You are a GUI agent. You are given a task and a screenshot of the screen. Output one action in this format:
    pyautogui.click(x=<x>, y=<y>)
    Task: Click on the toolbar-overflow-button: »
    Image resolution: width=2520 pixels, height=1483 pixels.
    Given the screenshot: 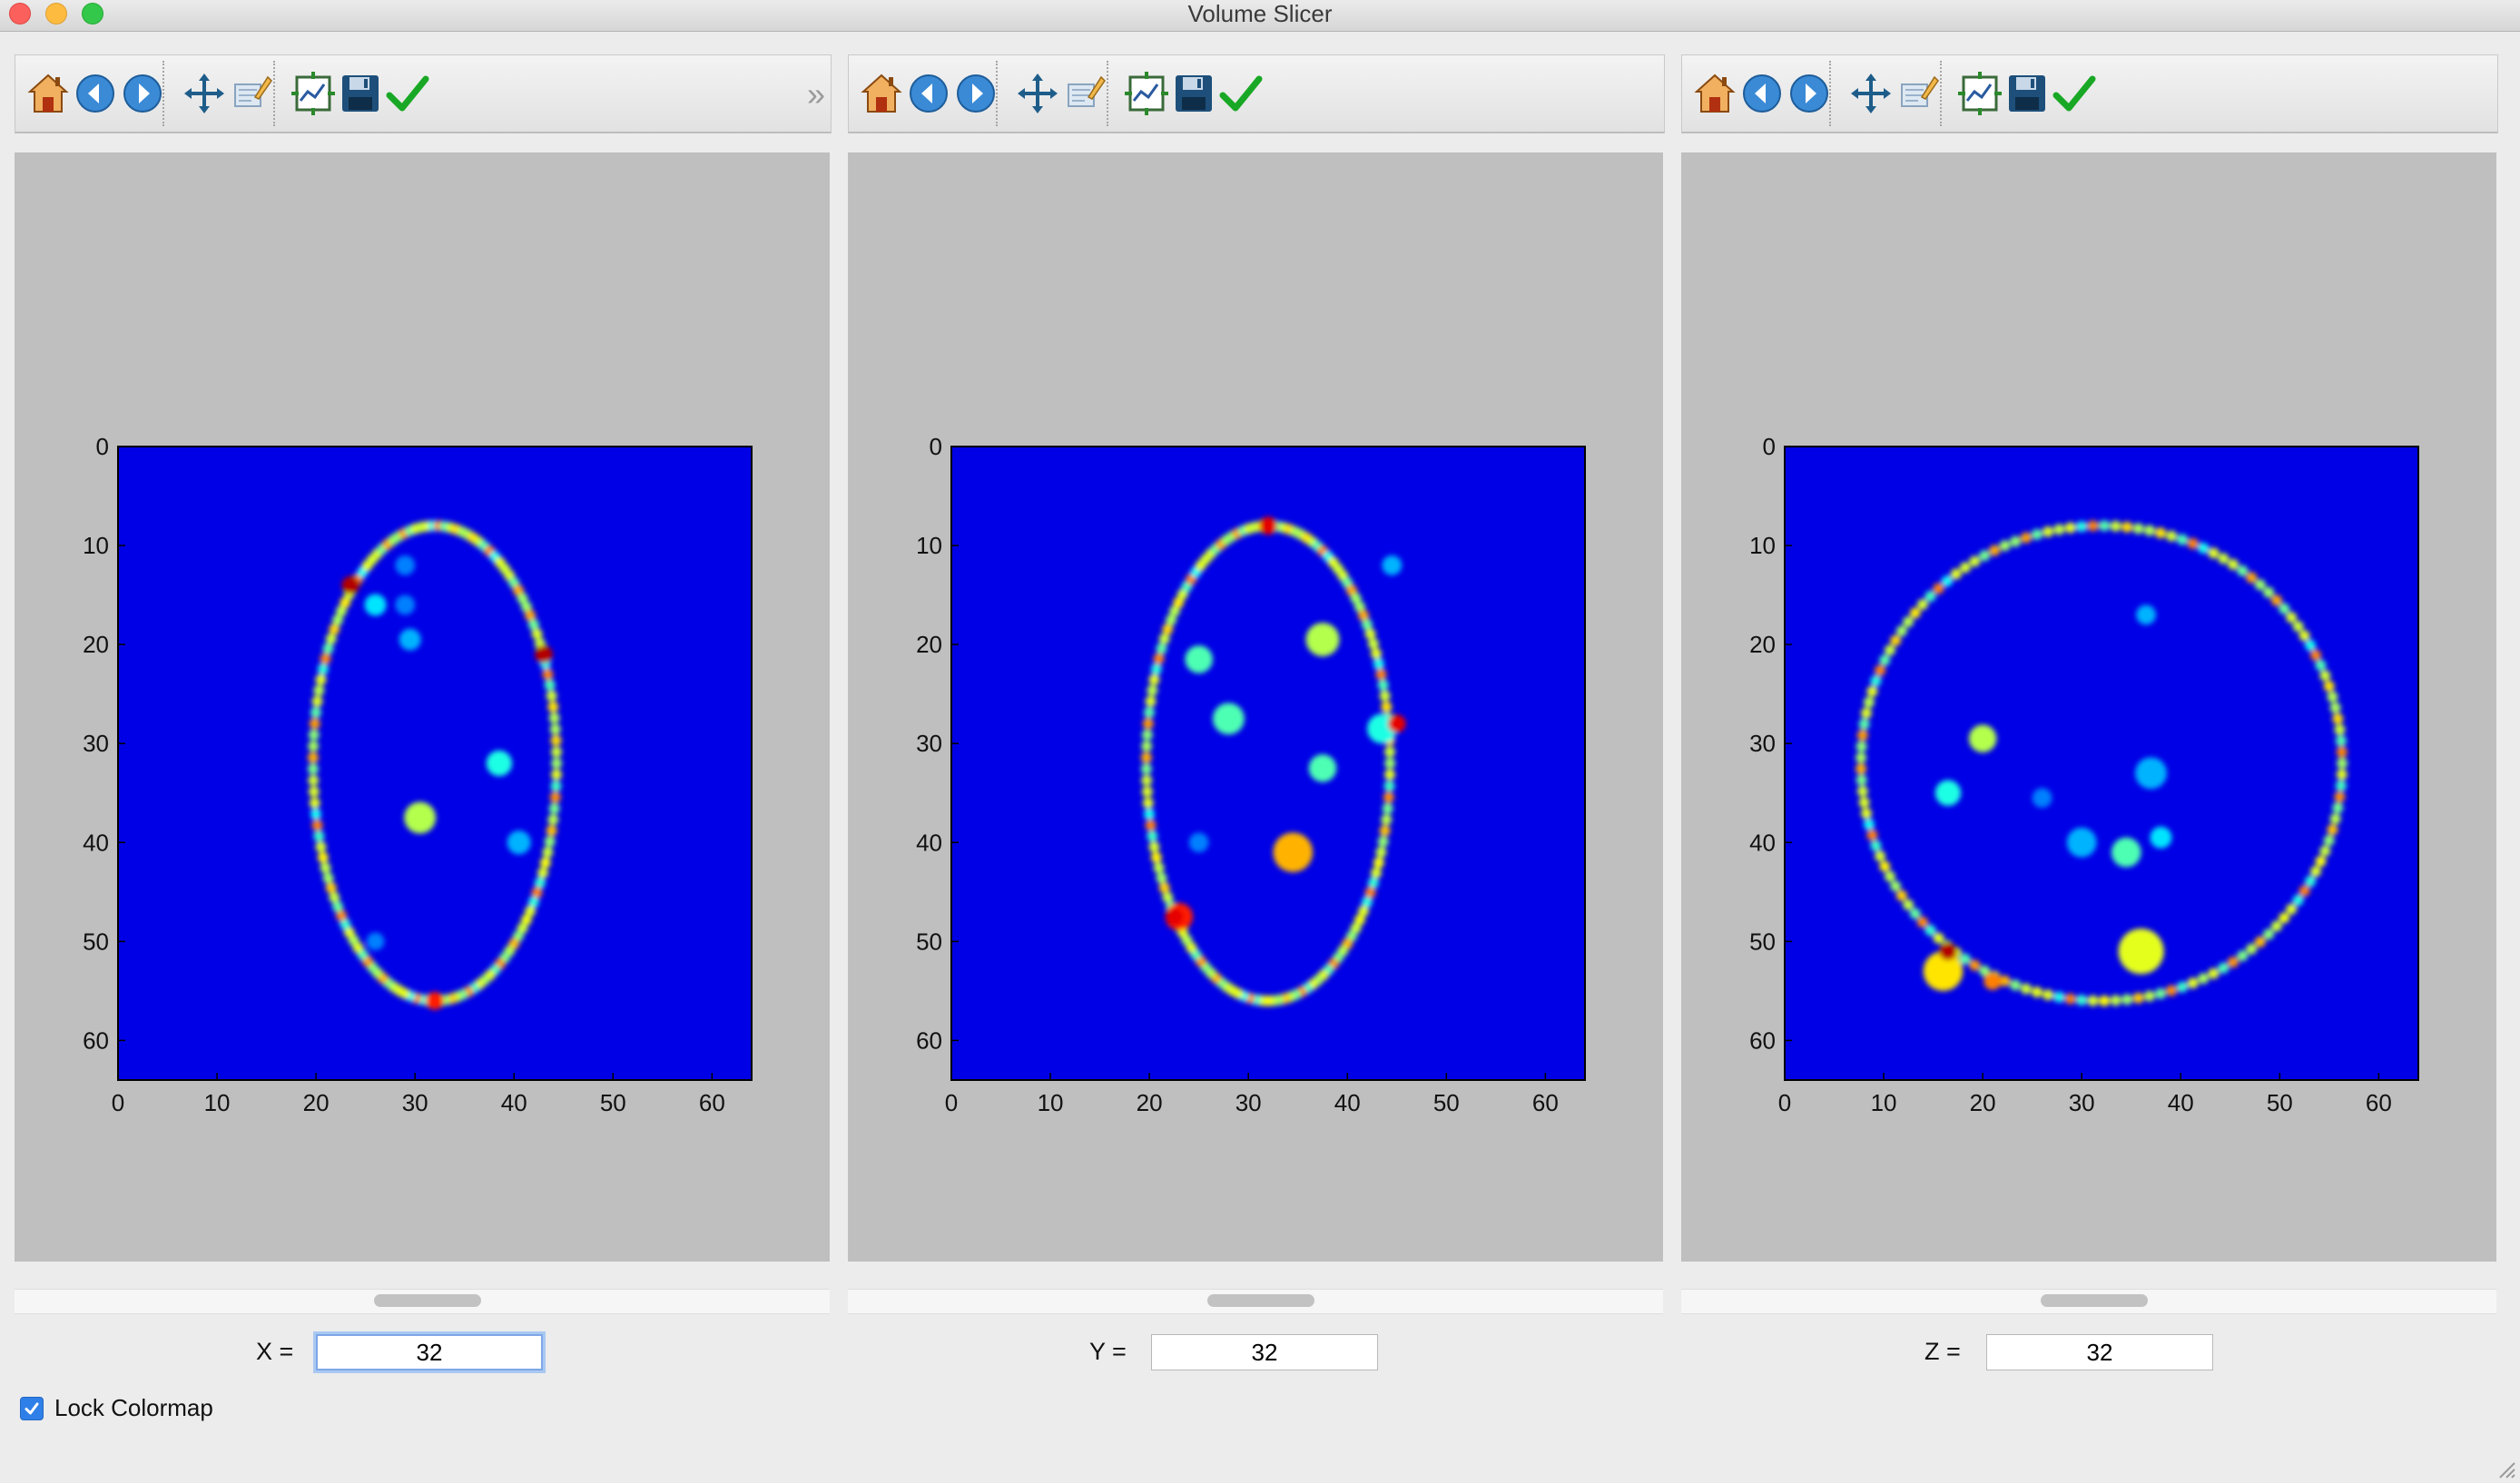 What is the action you would take?
    pyautogui.click(x=816, y=94)
    